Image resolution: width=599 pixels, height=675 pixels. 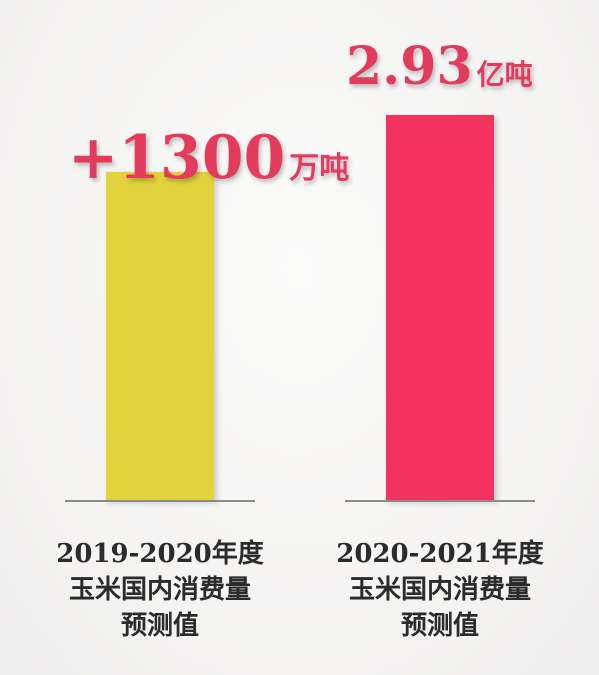 What do you see at coordinates (440, 626) in the screenshot?
I see `category-label-2-line-3: 预测值` at bounding box center [440, 626].